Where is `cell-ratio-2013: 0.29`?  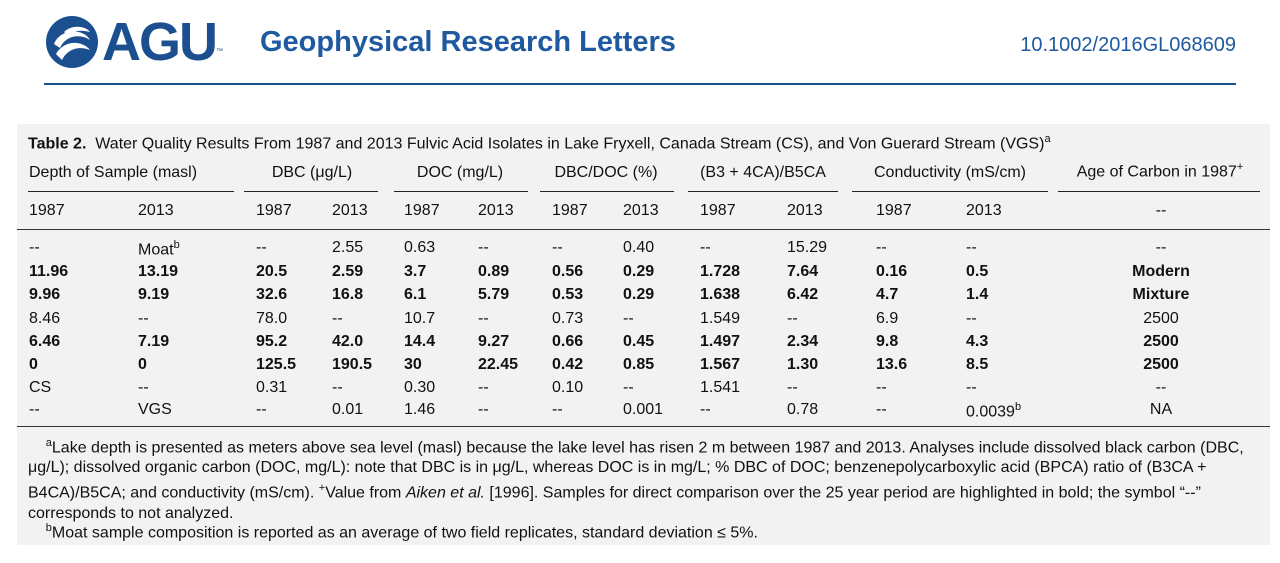 cell-ratio-2013: 0.29 is located at coordinates (638, 272).